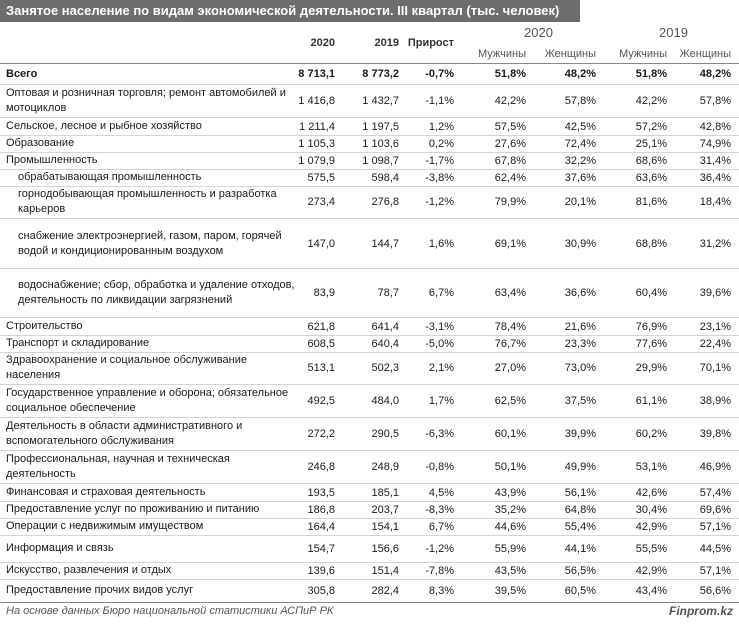 The width and height of the screenshot is (739, 627). I want to click on men-share-2019: 68,6%, so click(651, 160).